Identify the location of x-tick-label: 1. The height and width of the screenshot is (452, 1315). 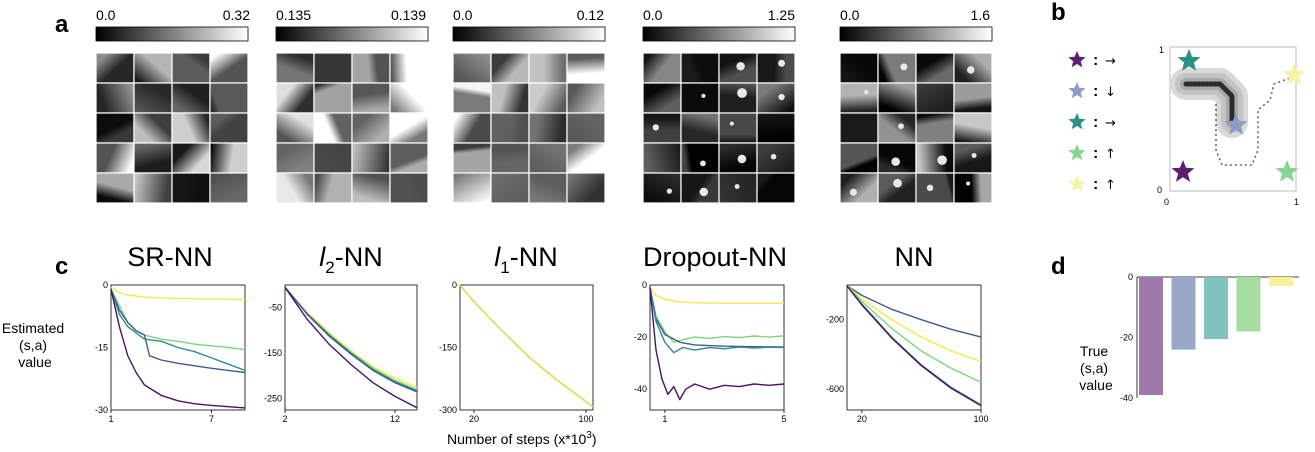
(110, 419).